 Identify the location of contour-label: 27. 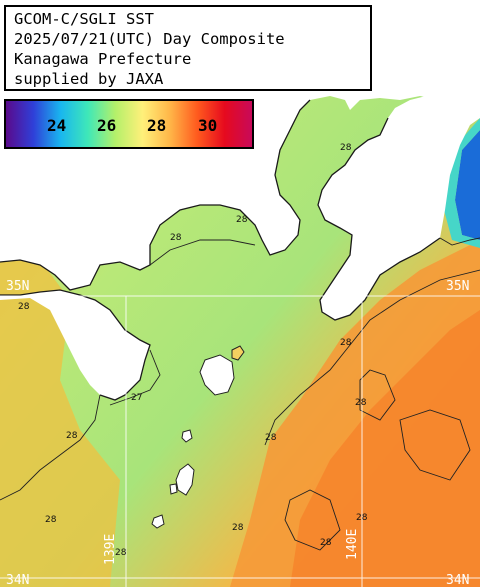
(136, 398).